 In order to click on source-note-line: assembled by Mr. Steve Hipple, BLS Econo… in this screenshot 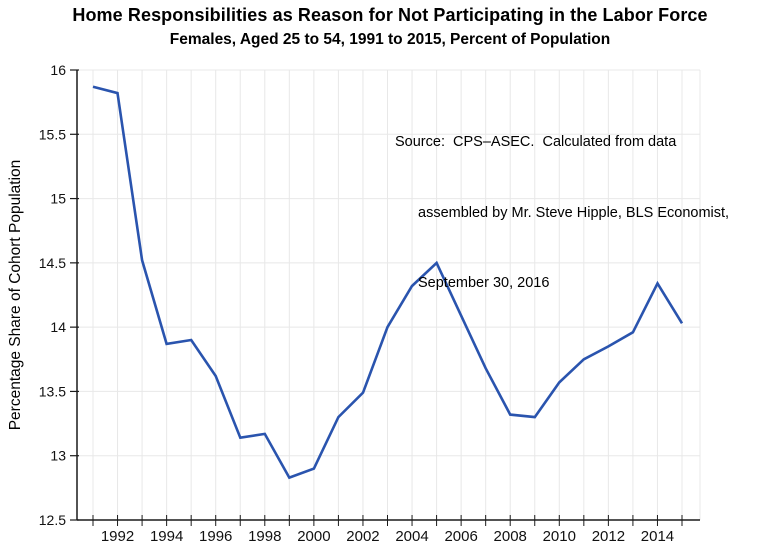, I will do `click(574, 212)`.